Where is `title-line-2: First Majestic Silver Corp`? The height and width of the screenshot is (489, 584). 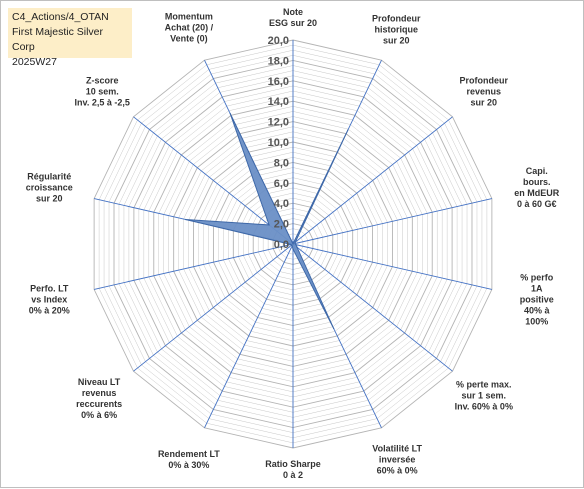
title-line-2: First Majestic Silver Corp is located at coordinates (58, 39).